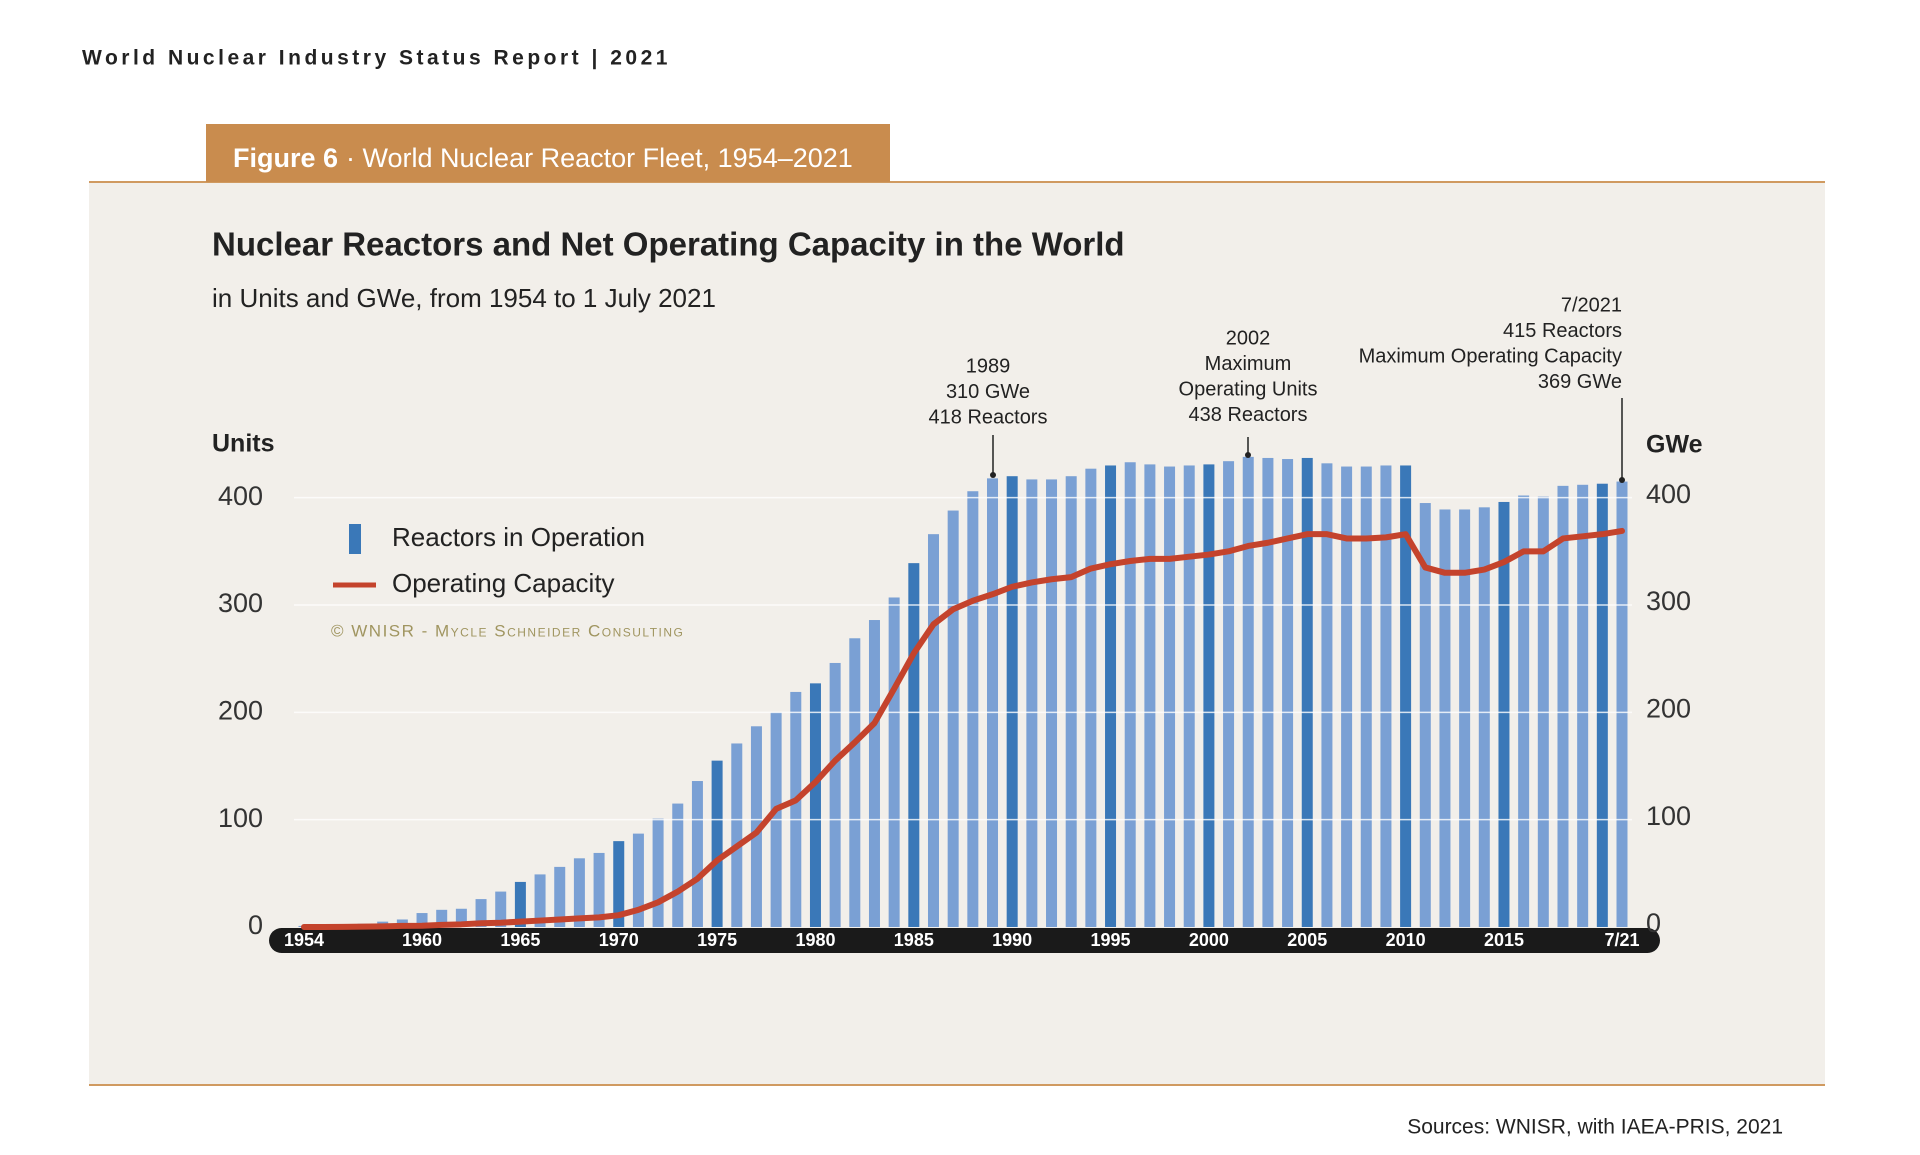  Describe the element at coordinates (243, 444) in the screenshot. I see `y-axis-label: Units` at that location.